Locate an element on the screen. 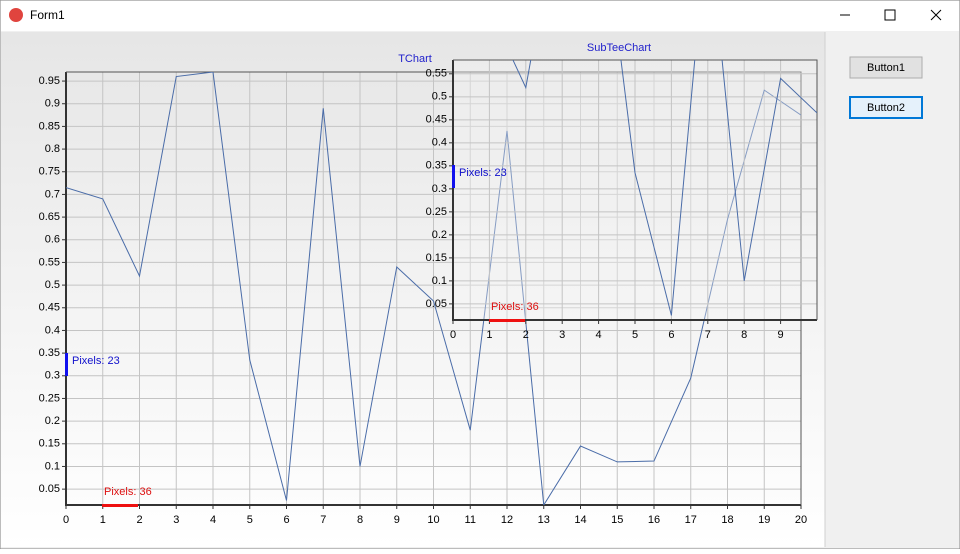 The width and height of the screenshot is (960, 554). chart-title: TChart is located at coordinates (415, 59).